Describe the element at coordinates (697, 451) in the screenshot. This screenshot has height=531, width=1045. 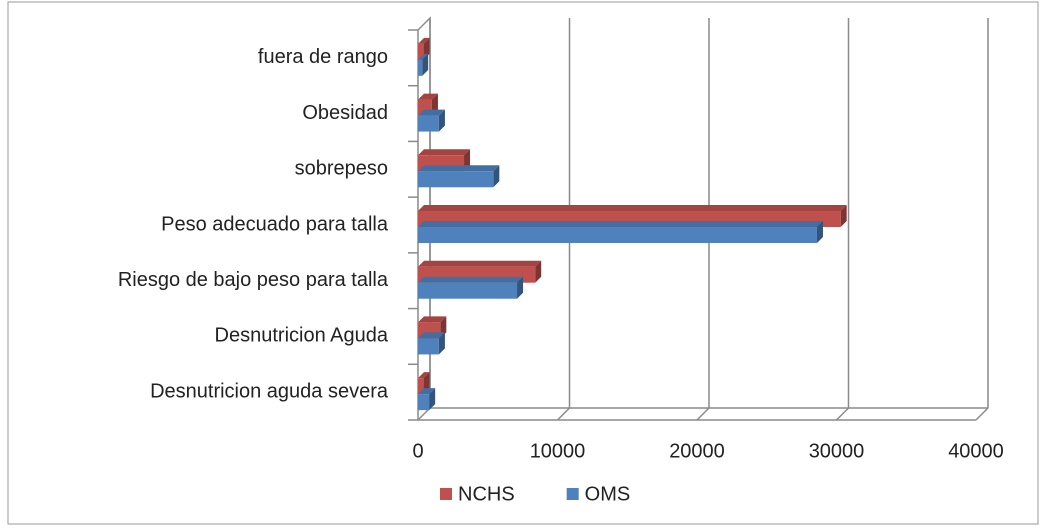
I see `x-tick-label: 20000` at that location.